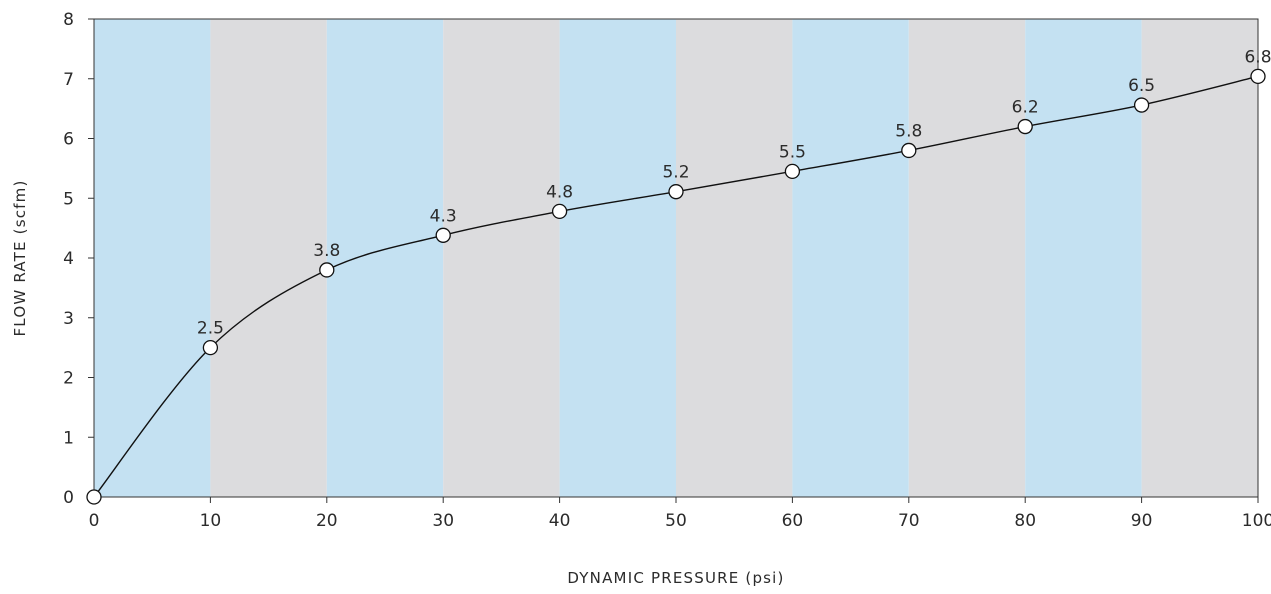 The width and height of the screenshot is (1271, 594). What do you see at coordinates (68, 438) in the screenshot?
I see `y-tick-label: 1` at bounding box center [68, 438].